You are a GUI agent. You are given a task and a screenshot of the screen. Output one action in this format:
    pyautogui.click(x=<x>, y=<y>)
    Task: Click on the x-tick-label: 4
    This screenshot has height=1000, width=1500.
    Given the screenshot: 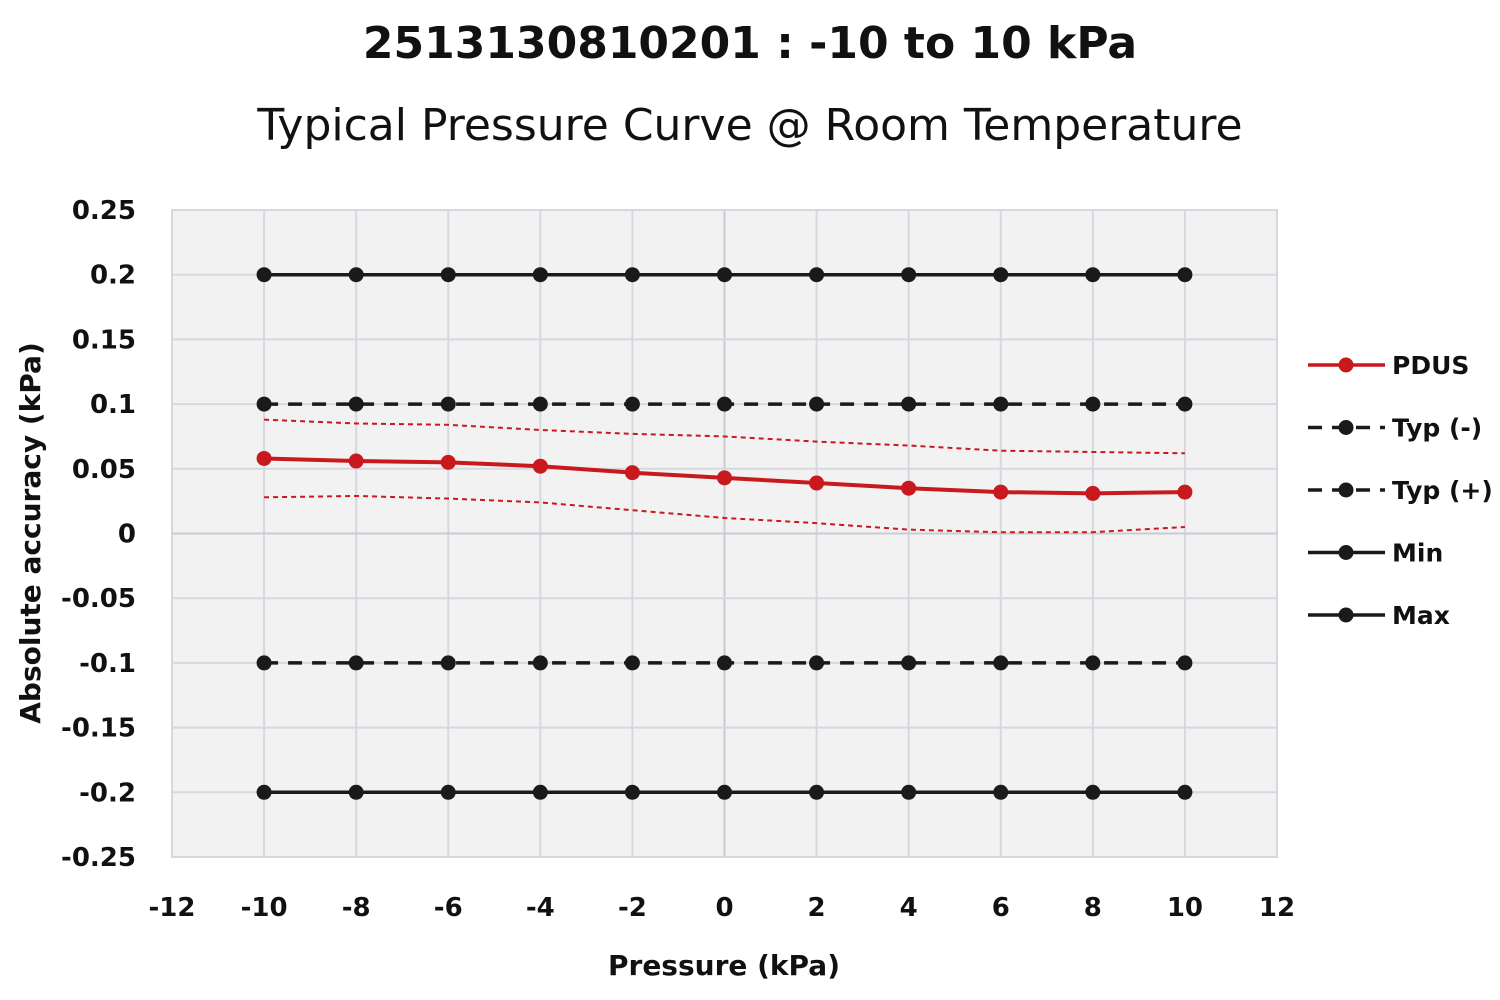 What is the action you would take?
    pyautogui.click(x=909, y=908)
    